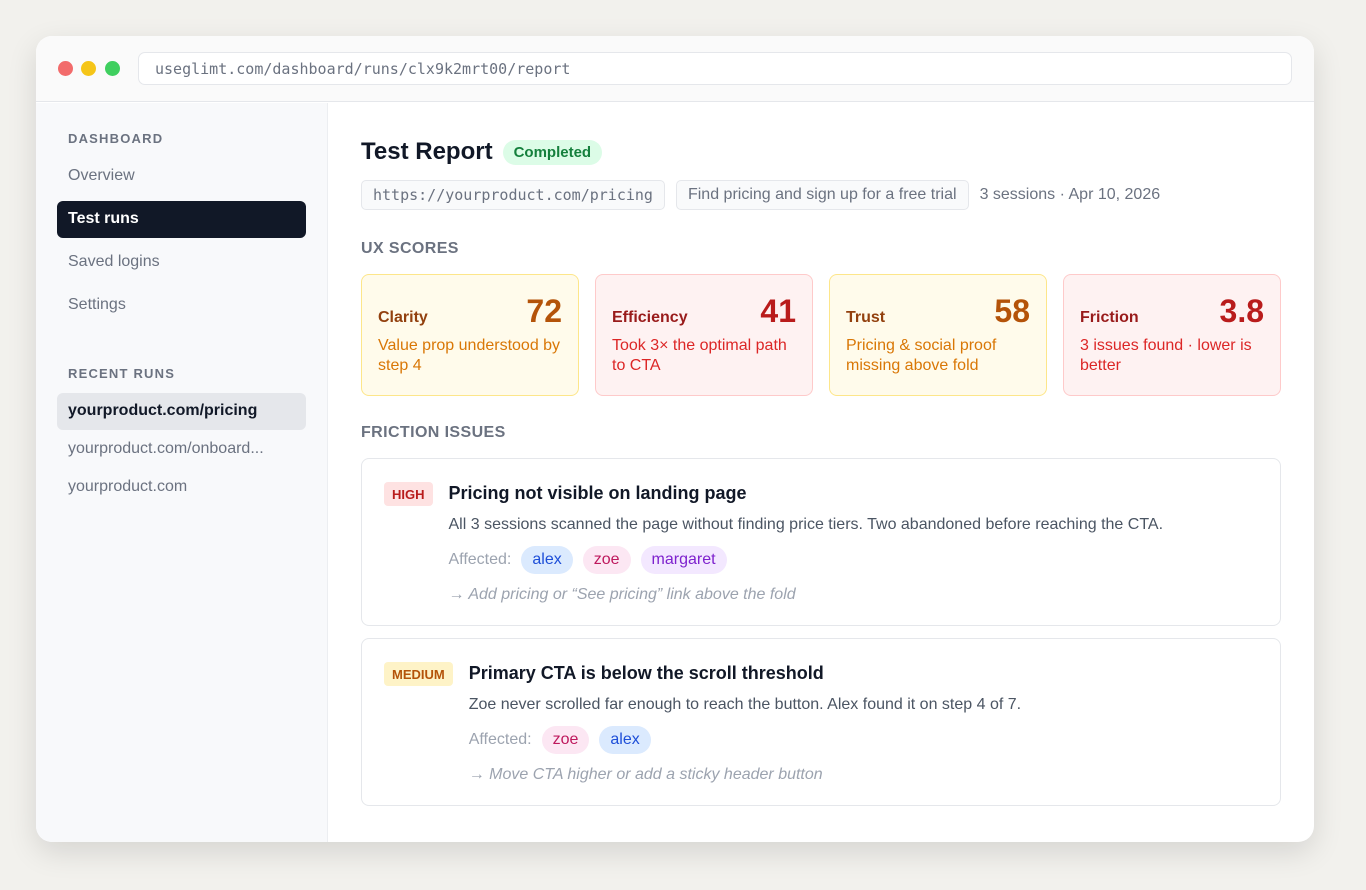 The height and width of the screenshot is (890, 1366). Describe the element at coordinates (433, 432) in the screenshot. I see `section-title: FRICTION ISSUES` at that location.